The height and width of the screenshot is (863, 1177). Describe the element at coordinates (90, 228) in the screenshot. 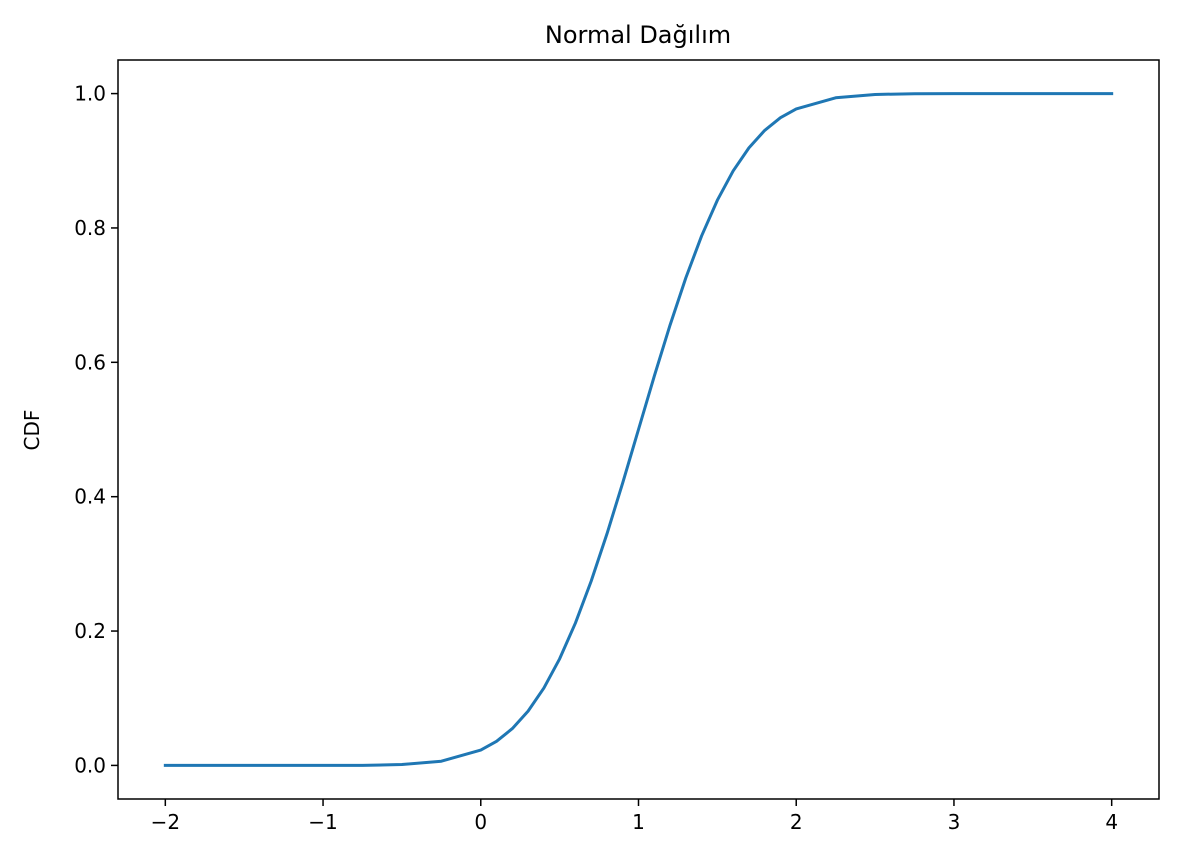

I see `y-tick-label: 0.8` at that location.